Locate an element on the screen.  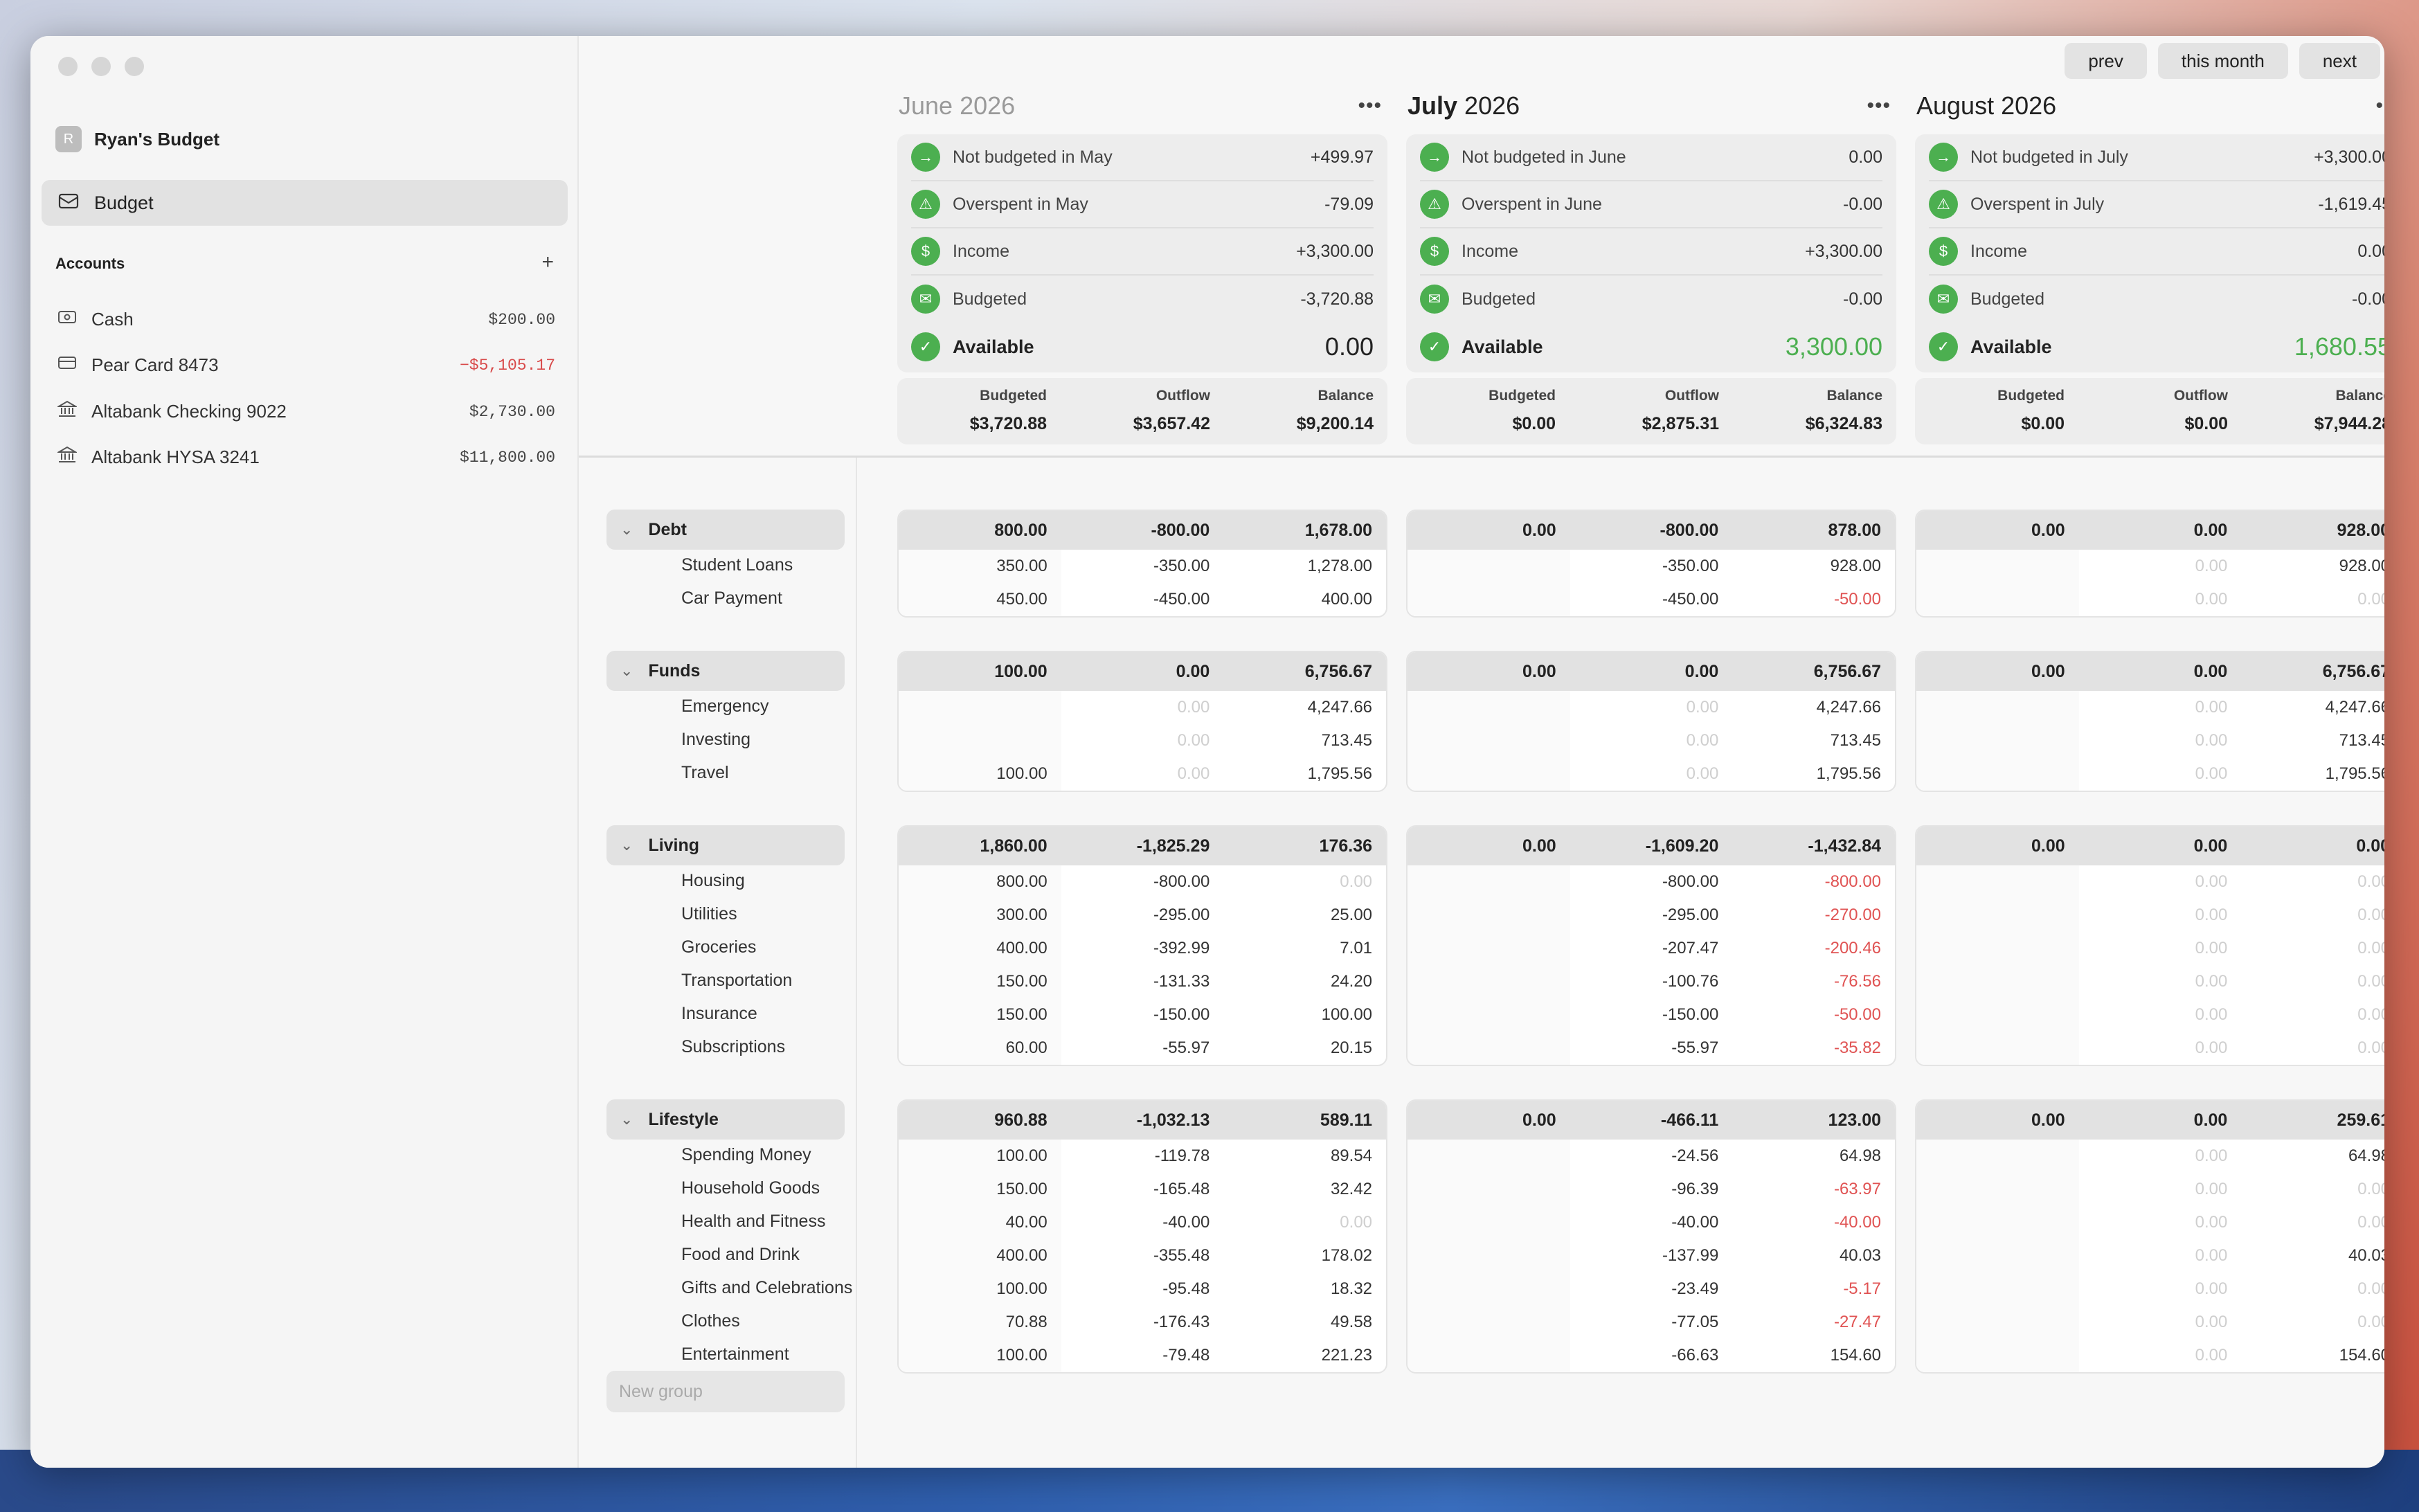
minimize-window-button is located at coordinates (101, 66).